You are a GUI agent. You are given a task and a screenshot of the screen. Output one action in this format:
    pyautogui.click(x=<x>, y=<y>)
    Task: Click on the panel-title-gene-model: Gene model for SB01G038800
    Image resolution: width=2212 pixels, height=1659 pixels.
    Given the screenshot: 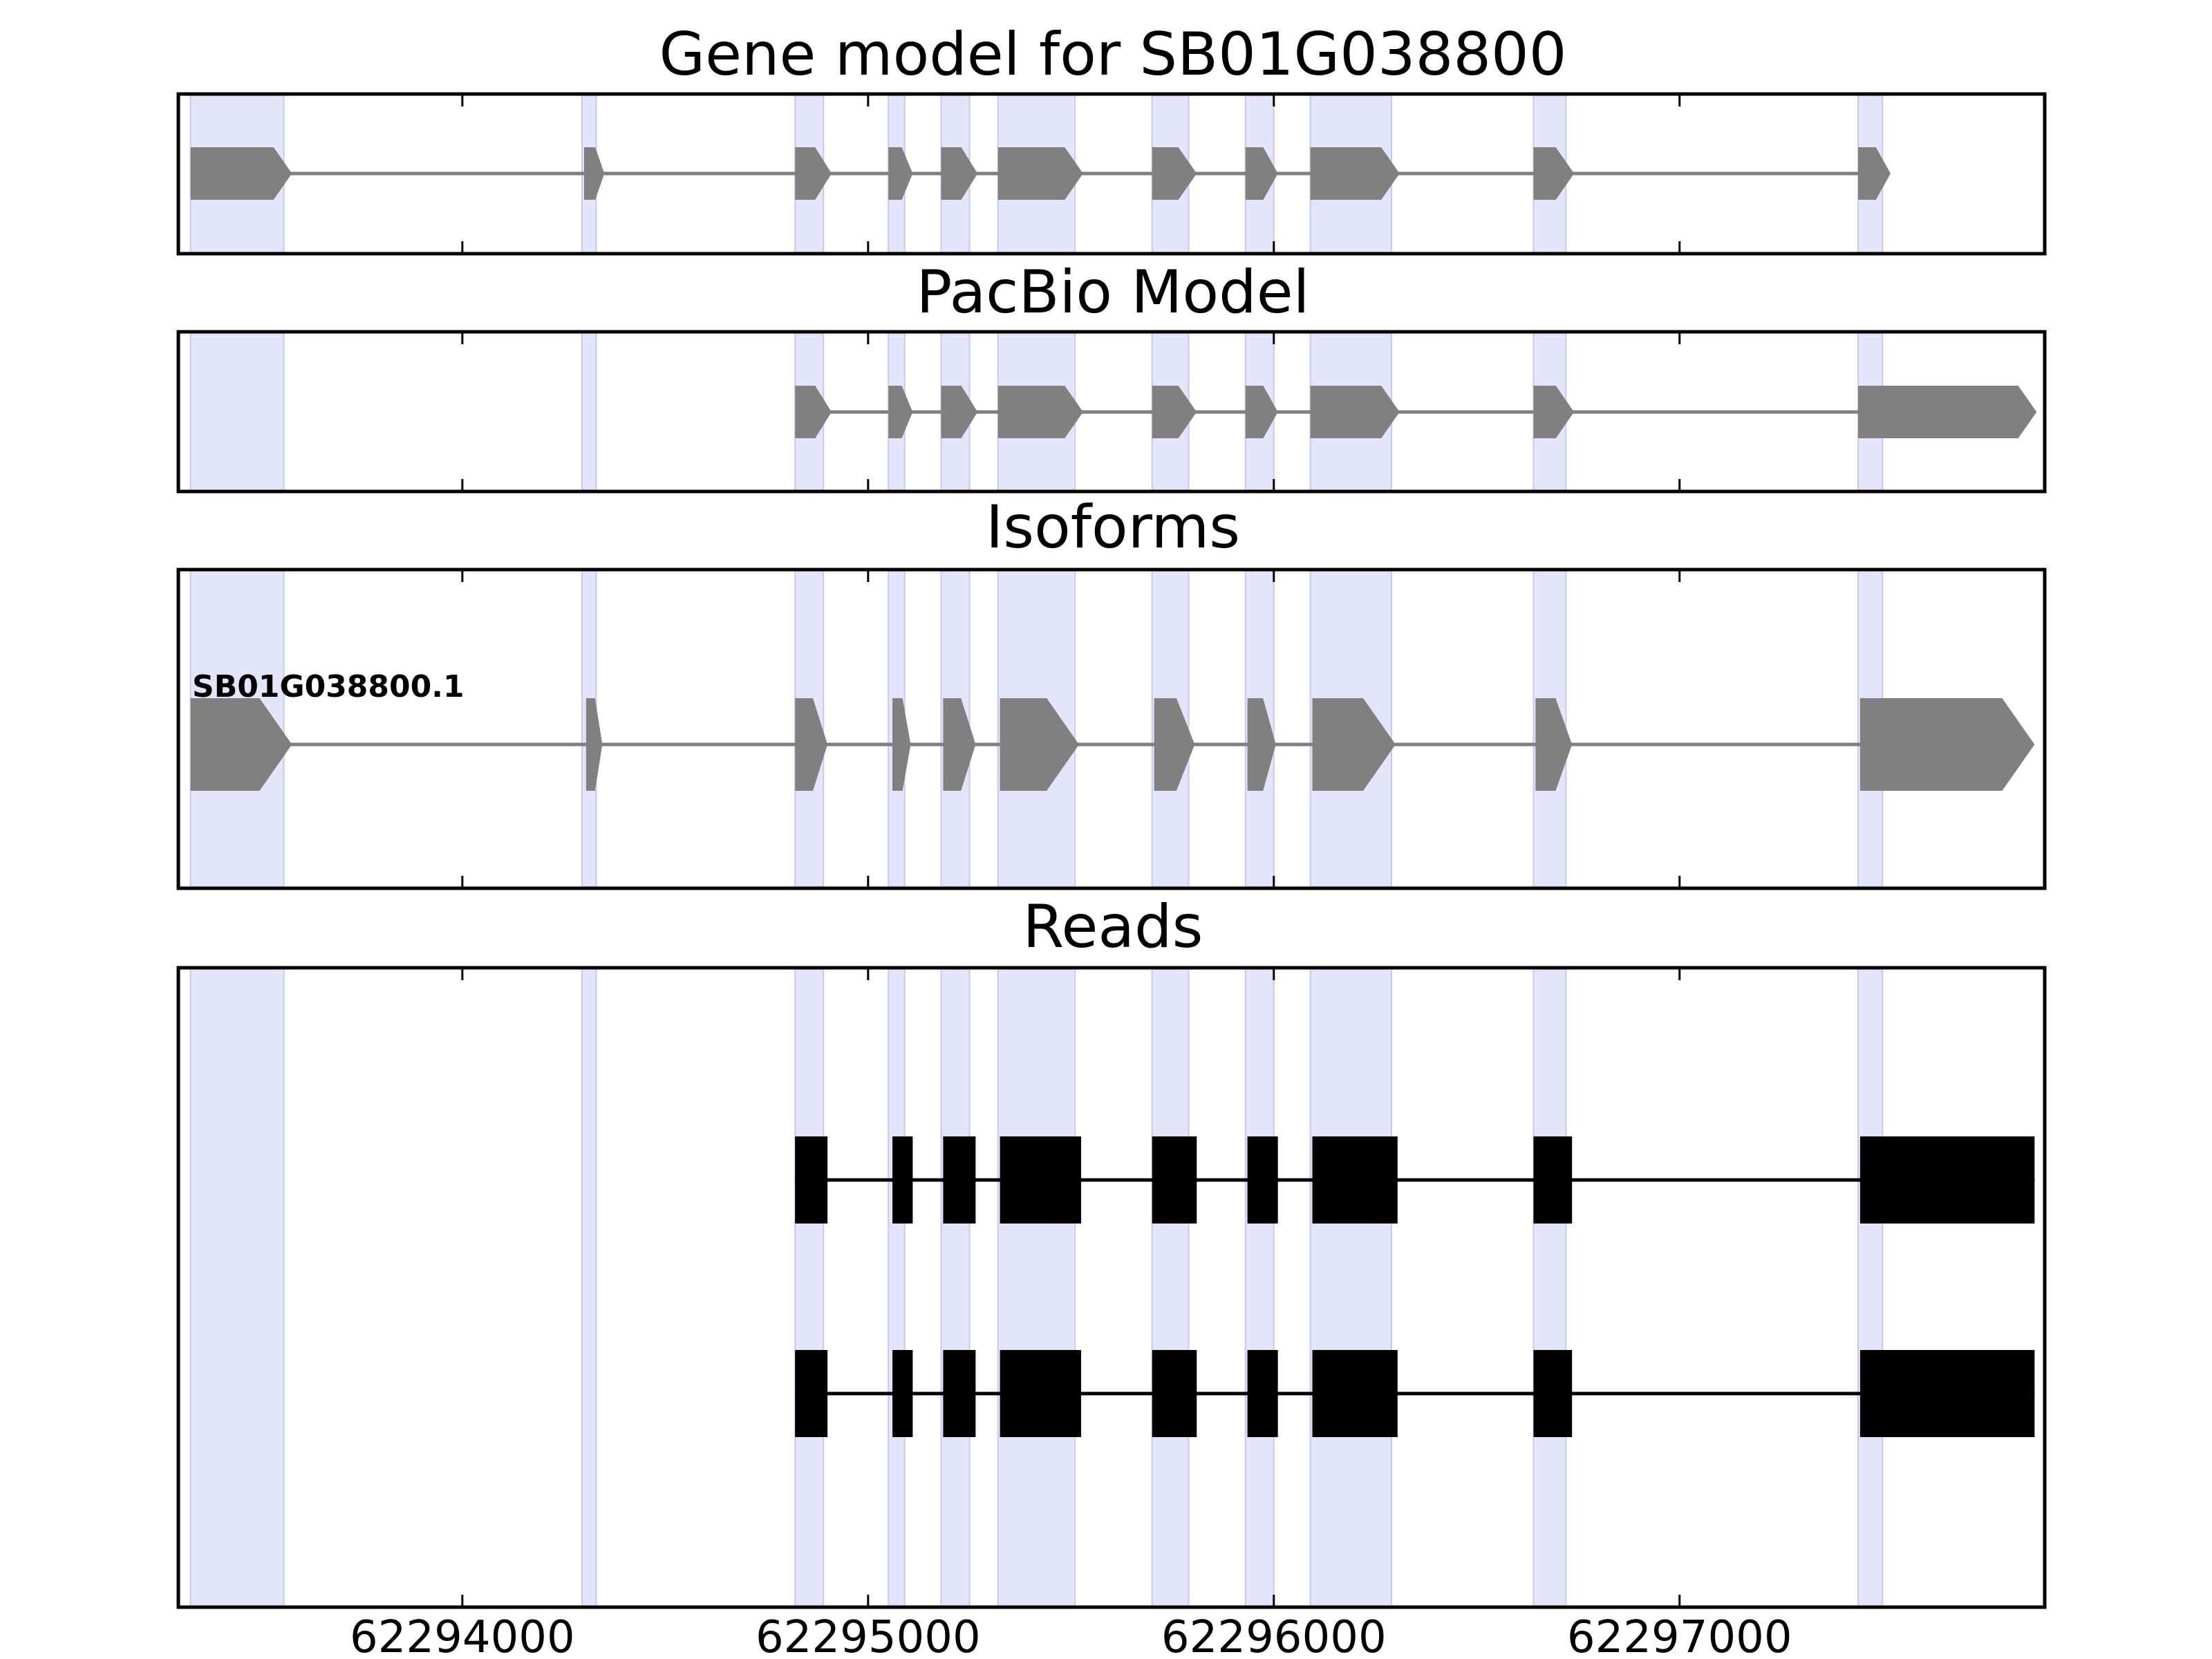 What is the action you would take?
    pyautogui.click(x=1113, y=55)
    